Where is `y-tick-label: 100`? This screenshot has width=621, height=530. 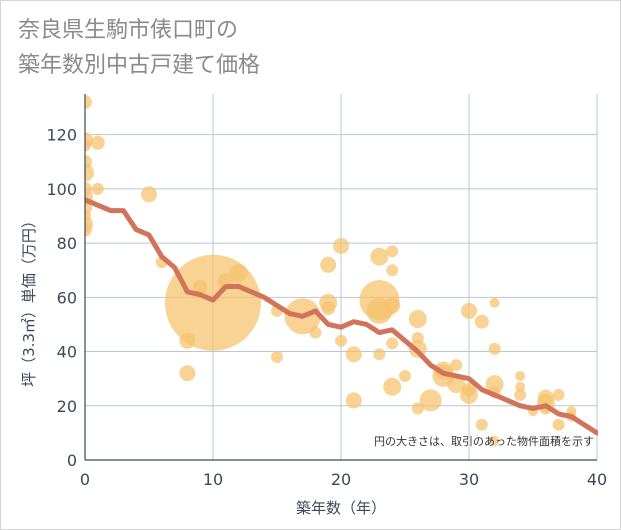
y-tick-label: 100 is located at coordinates (61, 189).